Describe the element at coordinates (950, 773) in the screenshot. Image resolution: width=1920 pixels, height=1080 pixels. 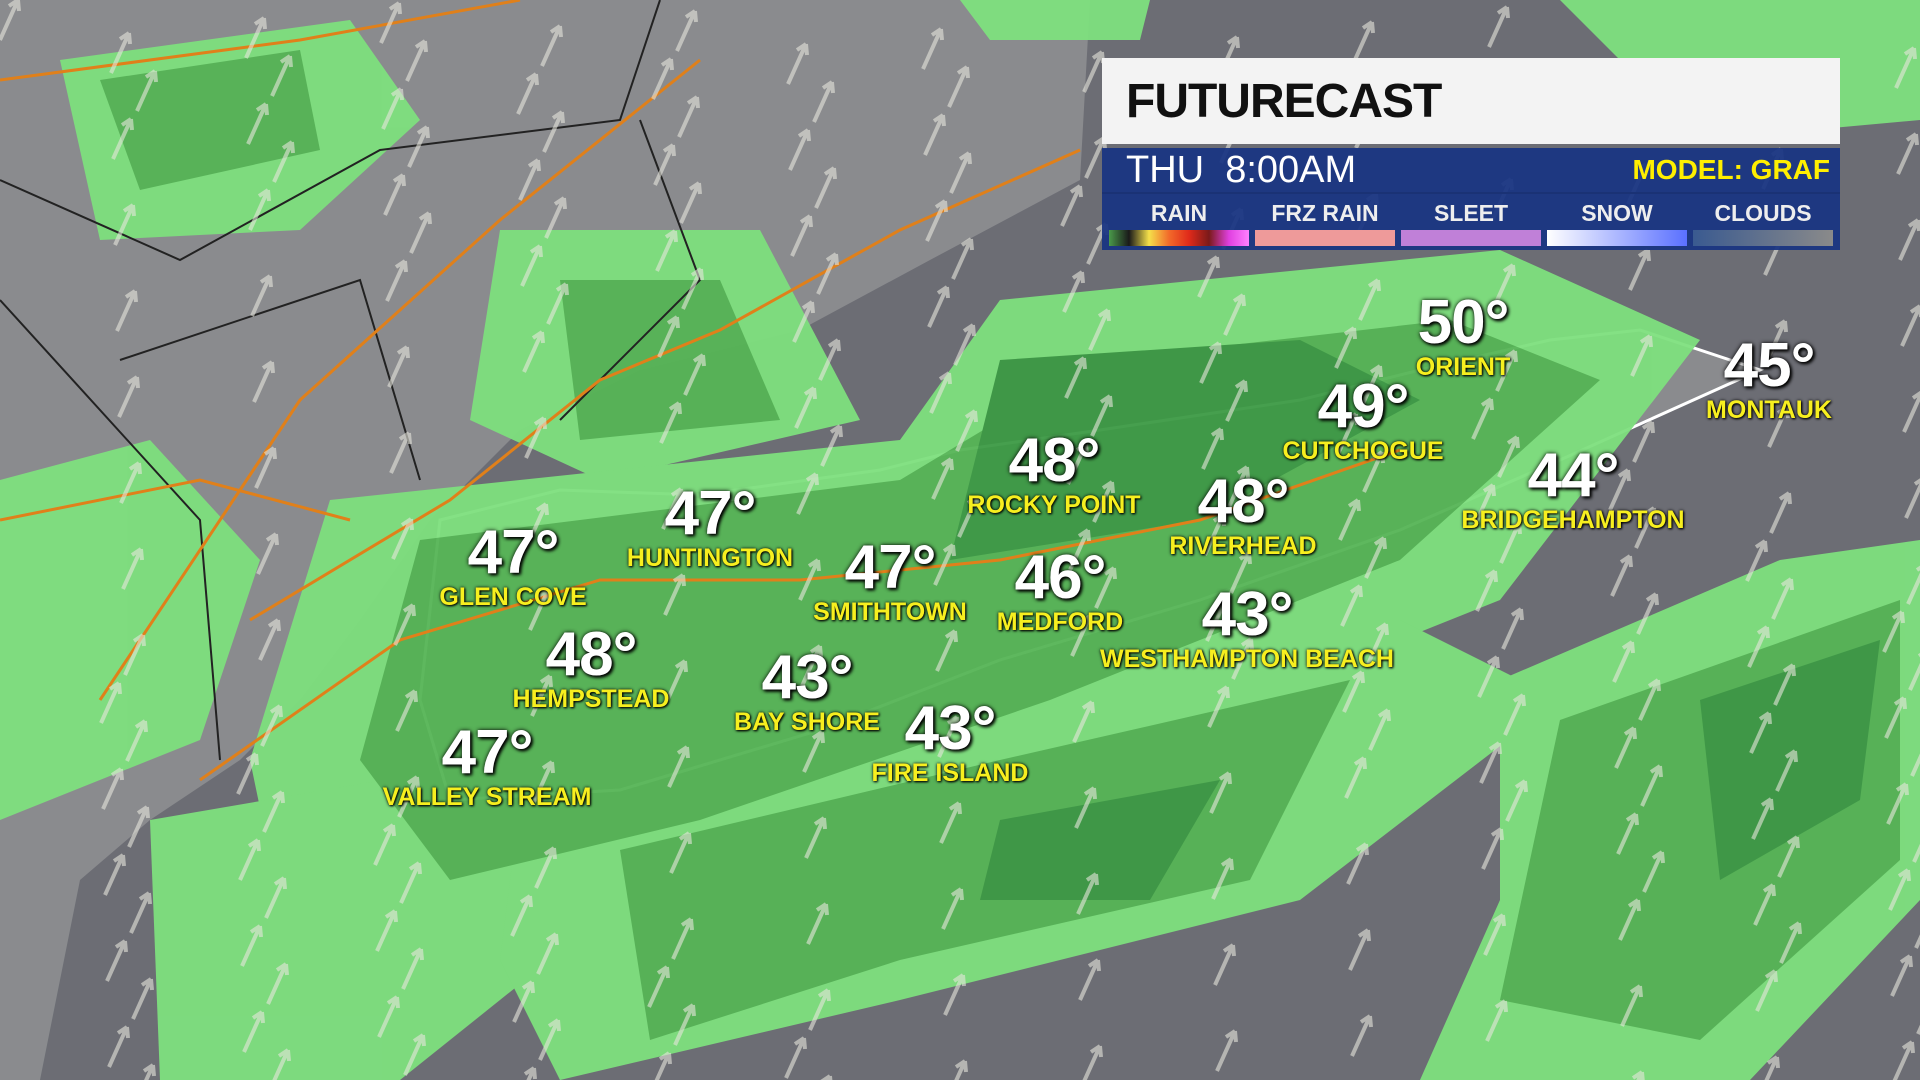
I see `city-name: FIRE ISLAND` at that location.